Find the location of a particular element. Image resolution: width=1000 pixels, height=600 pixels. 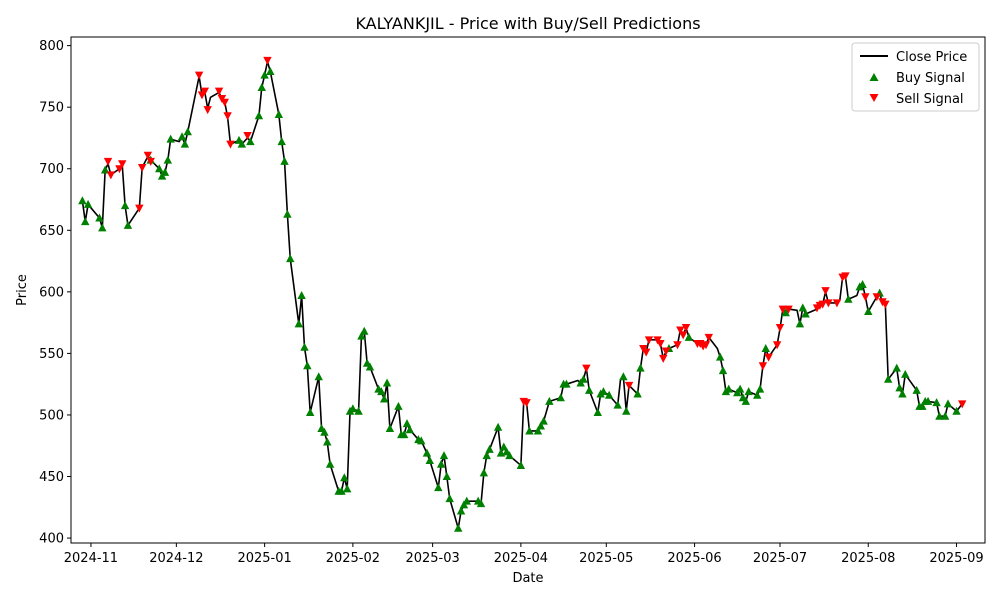

x-tick-label: 2025-05 is located at coordinates (606, 558).